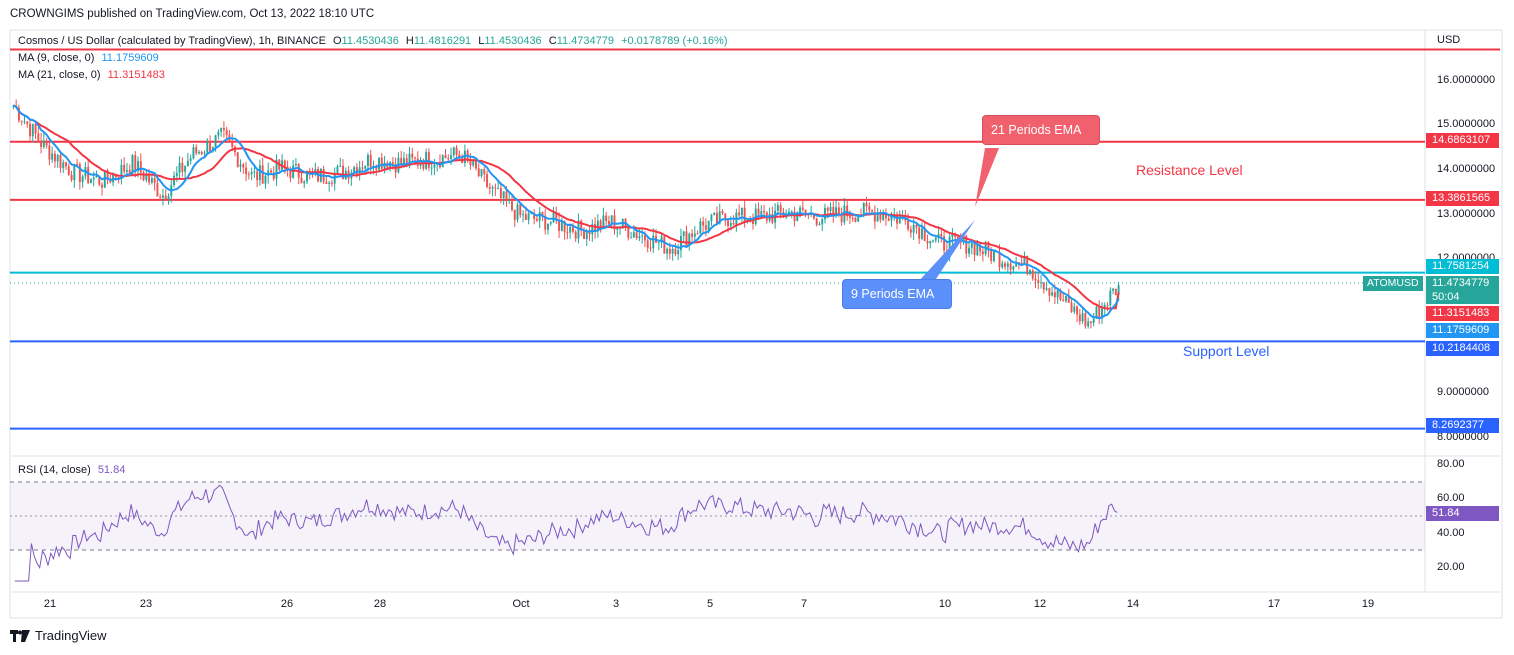 This screenshot has height=655, width=1514. I want to click on ma9-legend: MA (9, close, 0) 11.1759609, so click(88, 58).